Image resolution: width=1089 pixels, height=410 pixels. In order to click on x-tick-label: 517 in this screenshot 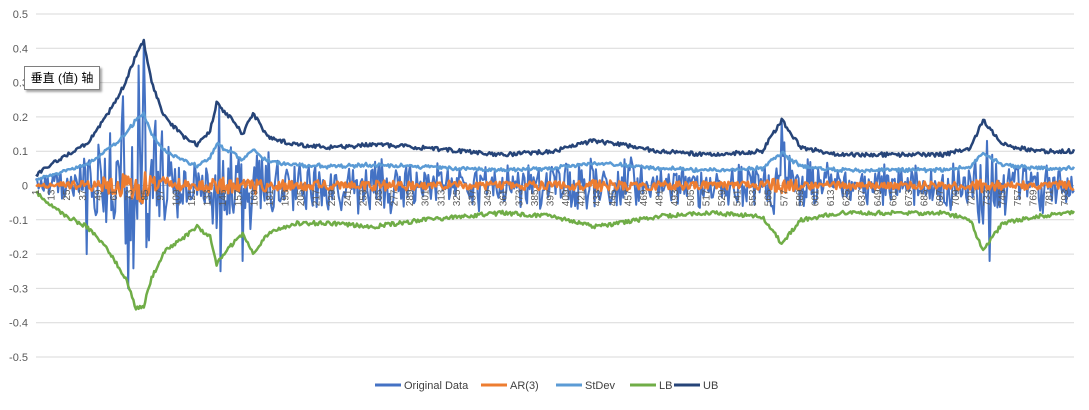, I will do `click(706, 197)`.